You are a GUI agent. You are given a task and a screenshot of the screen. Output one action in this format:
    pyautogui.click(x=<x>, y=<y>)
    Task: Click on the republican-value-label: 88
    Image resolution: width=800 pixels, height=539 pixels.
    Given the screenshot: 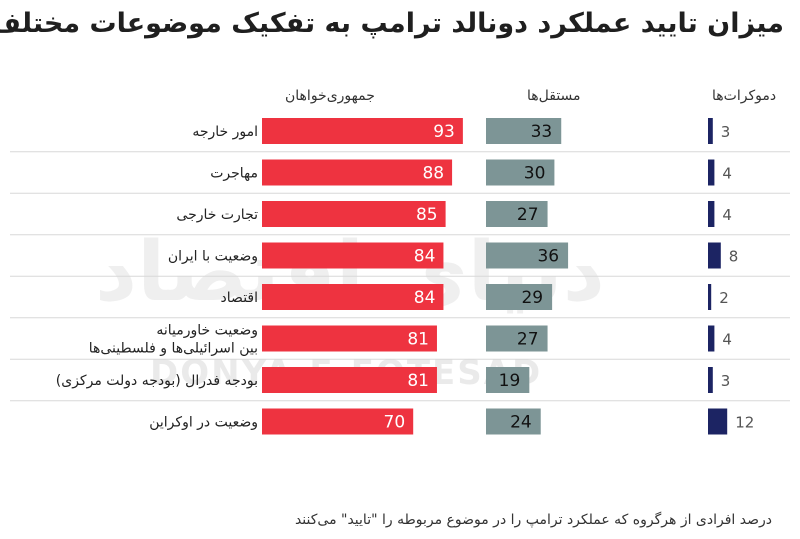 What is the action you would take?
    pyautogui.click(x=433, y=174)
    